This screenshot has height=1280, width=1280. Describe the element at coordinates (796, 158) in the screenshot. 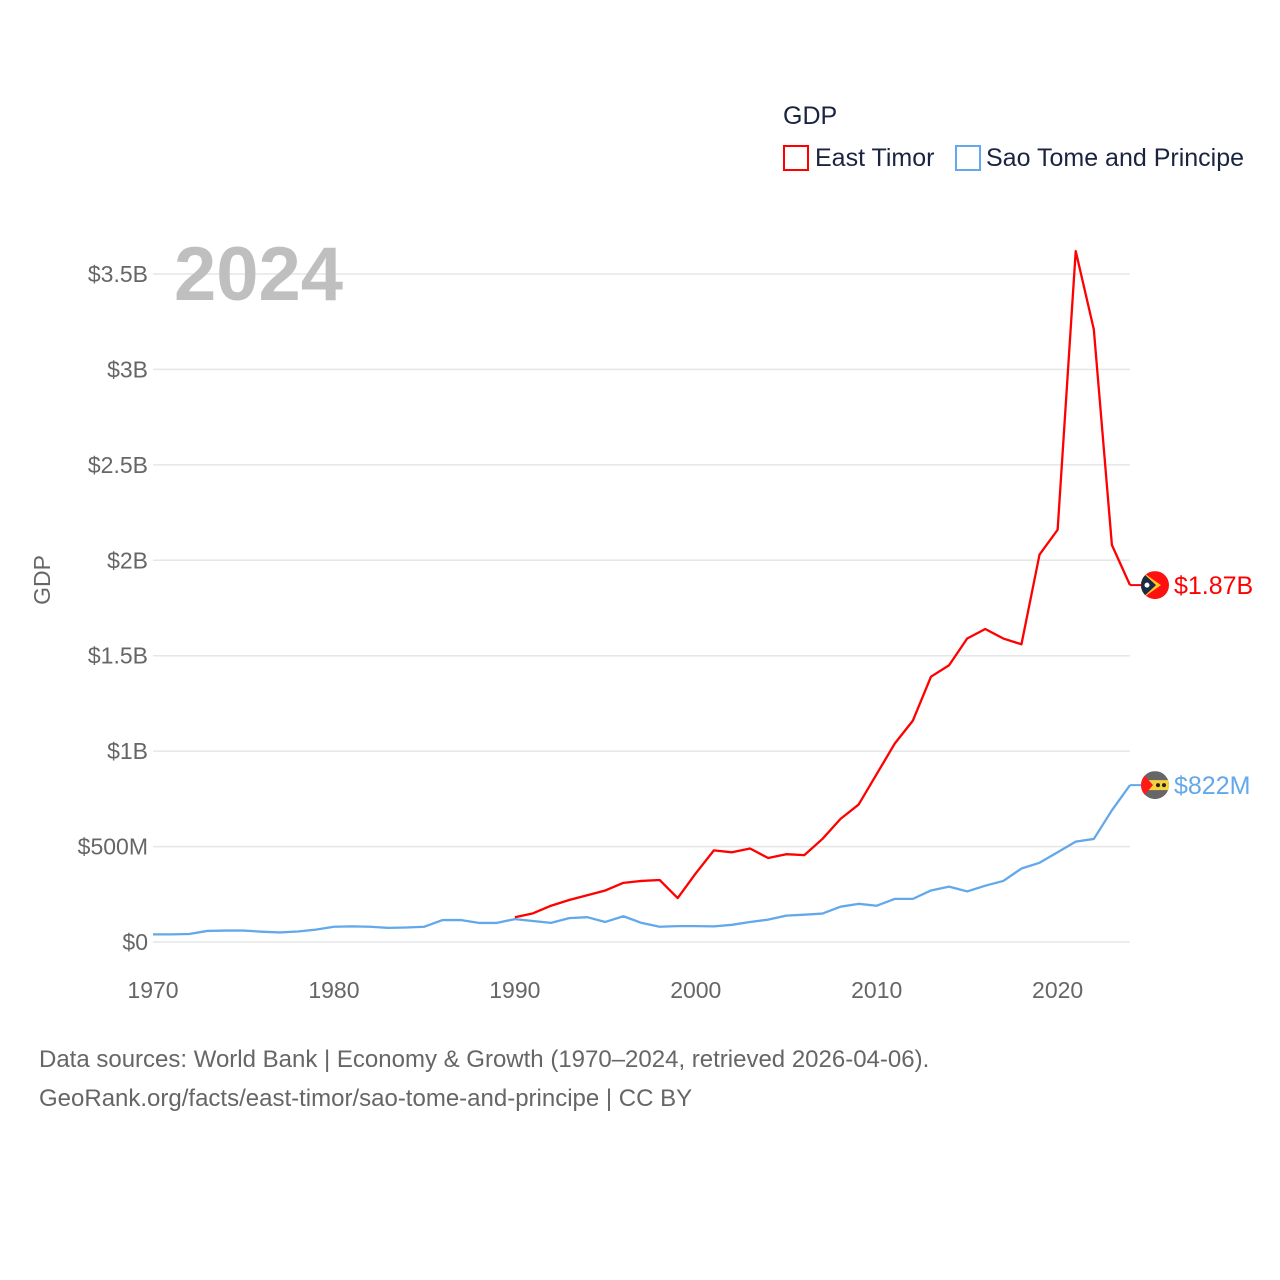

I see `legend-swatch-east-timor` at that location.